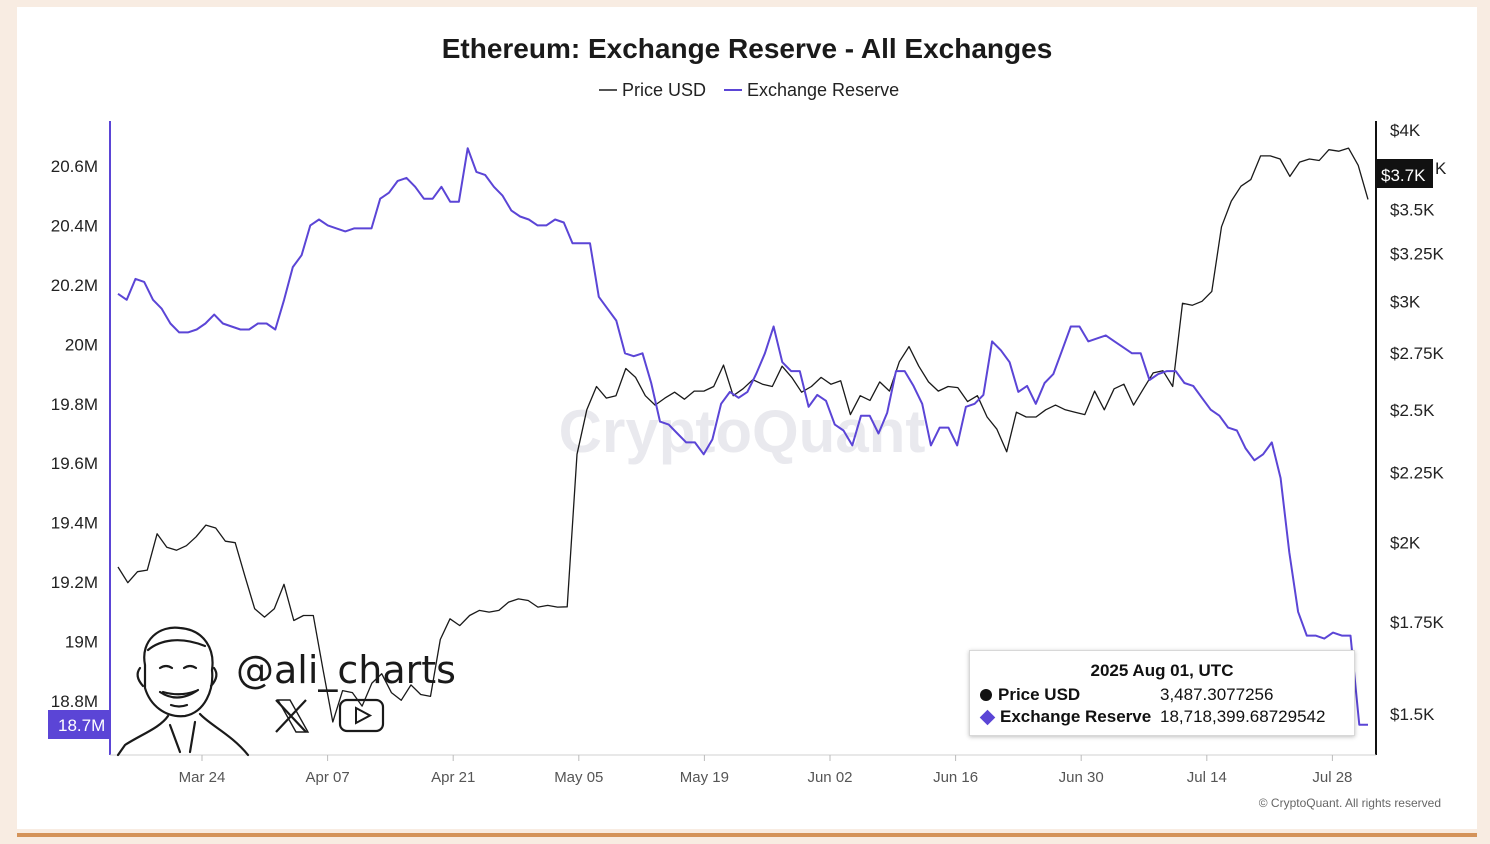 This screenshot has width=1490, height=844. What do you see at coordinates (292, 716) in the screenshot?
I see `x-logo-icon` at bounding box center [292, 716].